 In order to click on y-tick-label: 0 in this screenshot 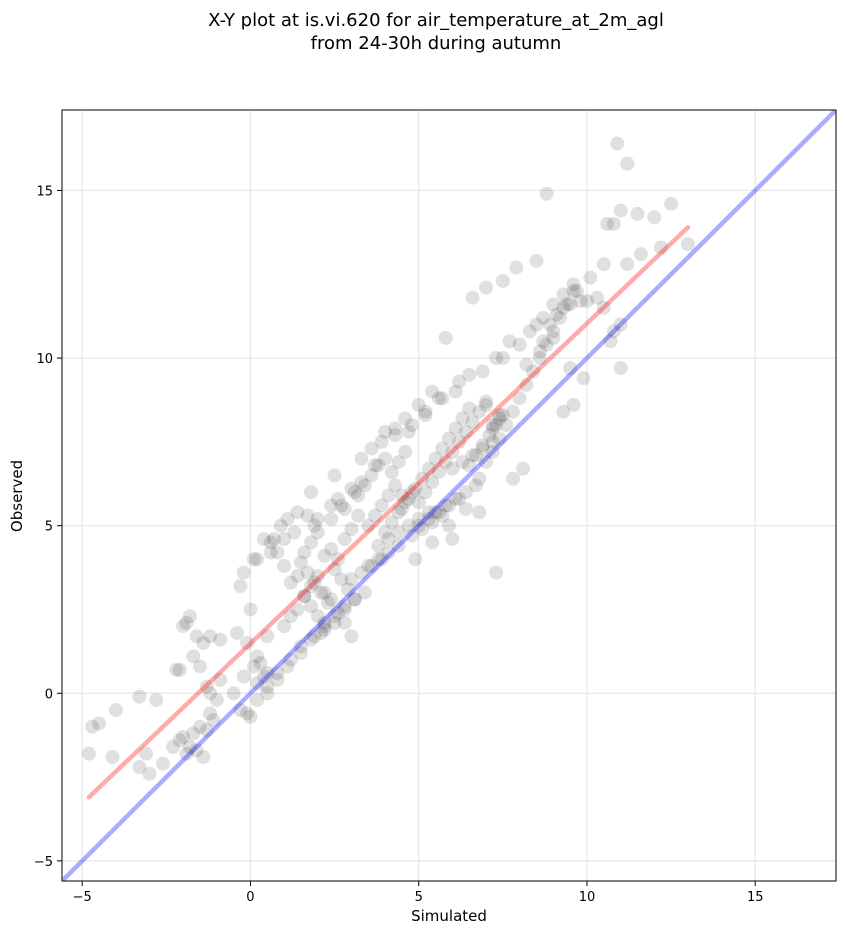, I will do `click(49, 694)`.